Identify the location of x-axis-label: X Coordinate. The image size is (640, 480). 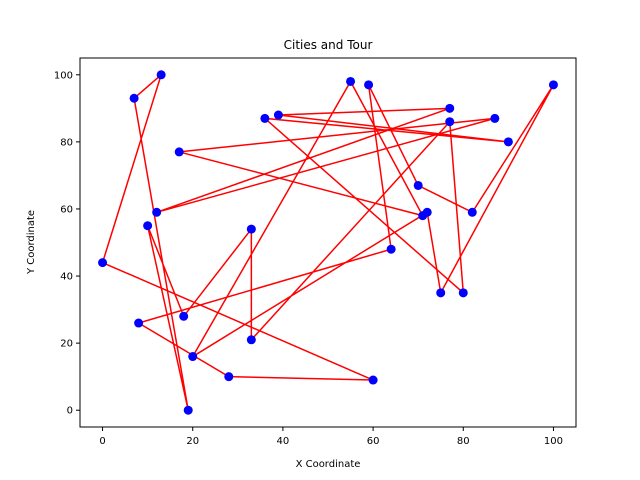
(328, 464).